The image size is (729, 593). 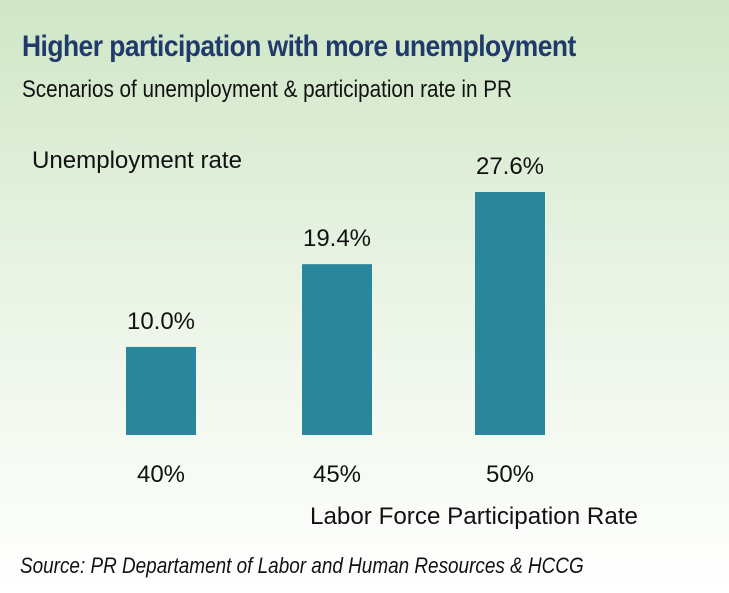 I want to click on x-tick-label-1: 40%, so click(x=161, y=474).